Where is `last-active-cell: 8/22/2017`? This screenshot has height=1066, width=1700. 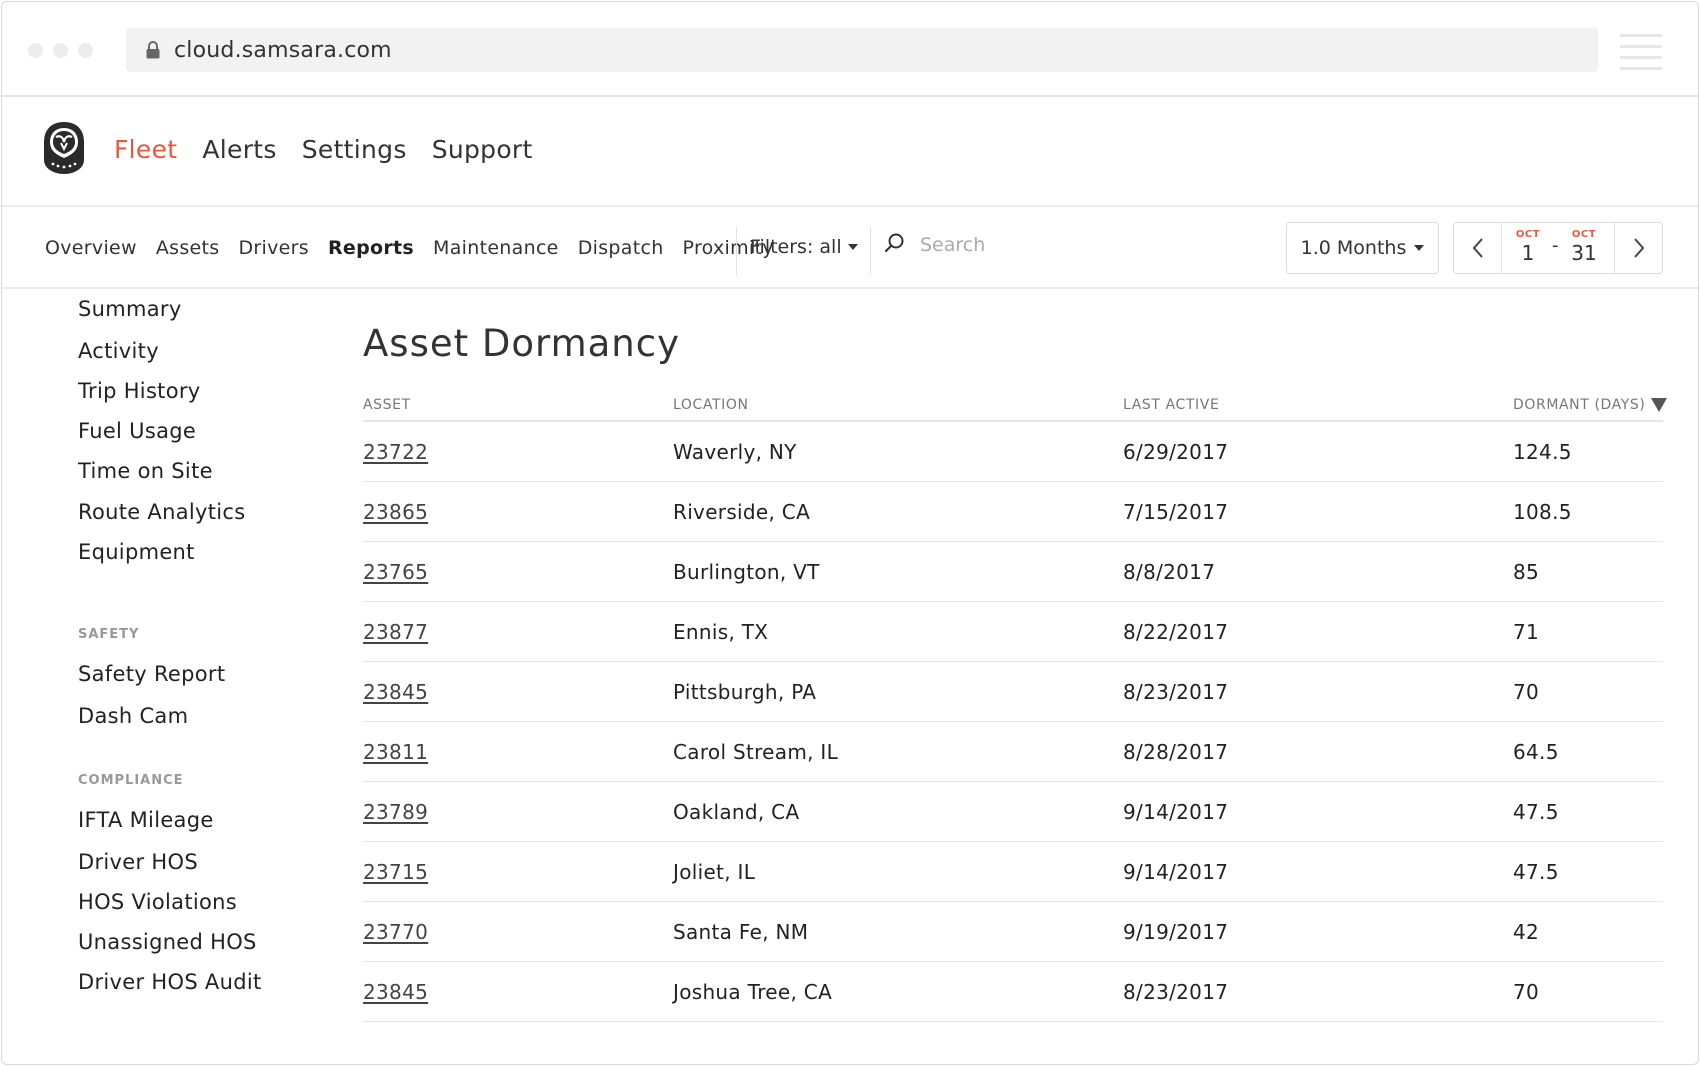 last-active-cell: 8/22/2017 is located at coordinates (1176, 632).